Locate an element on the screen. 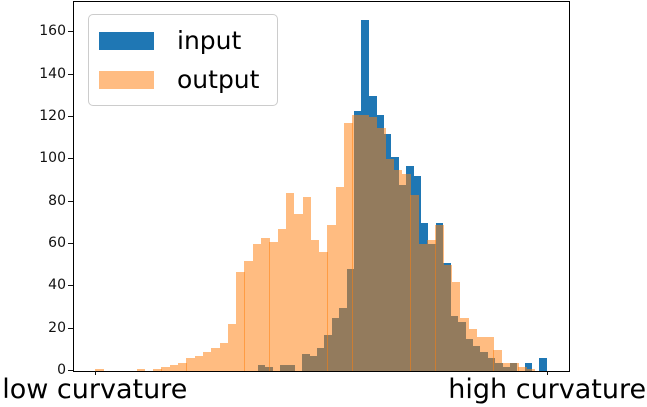 This screenshot has height=407, width=647. y-tick-label: 0 is located at coordinates (61, 370).